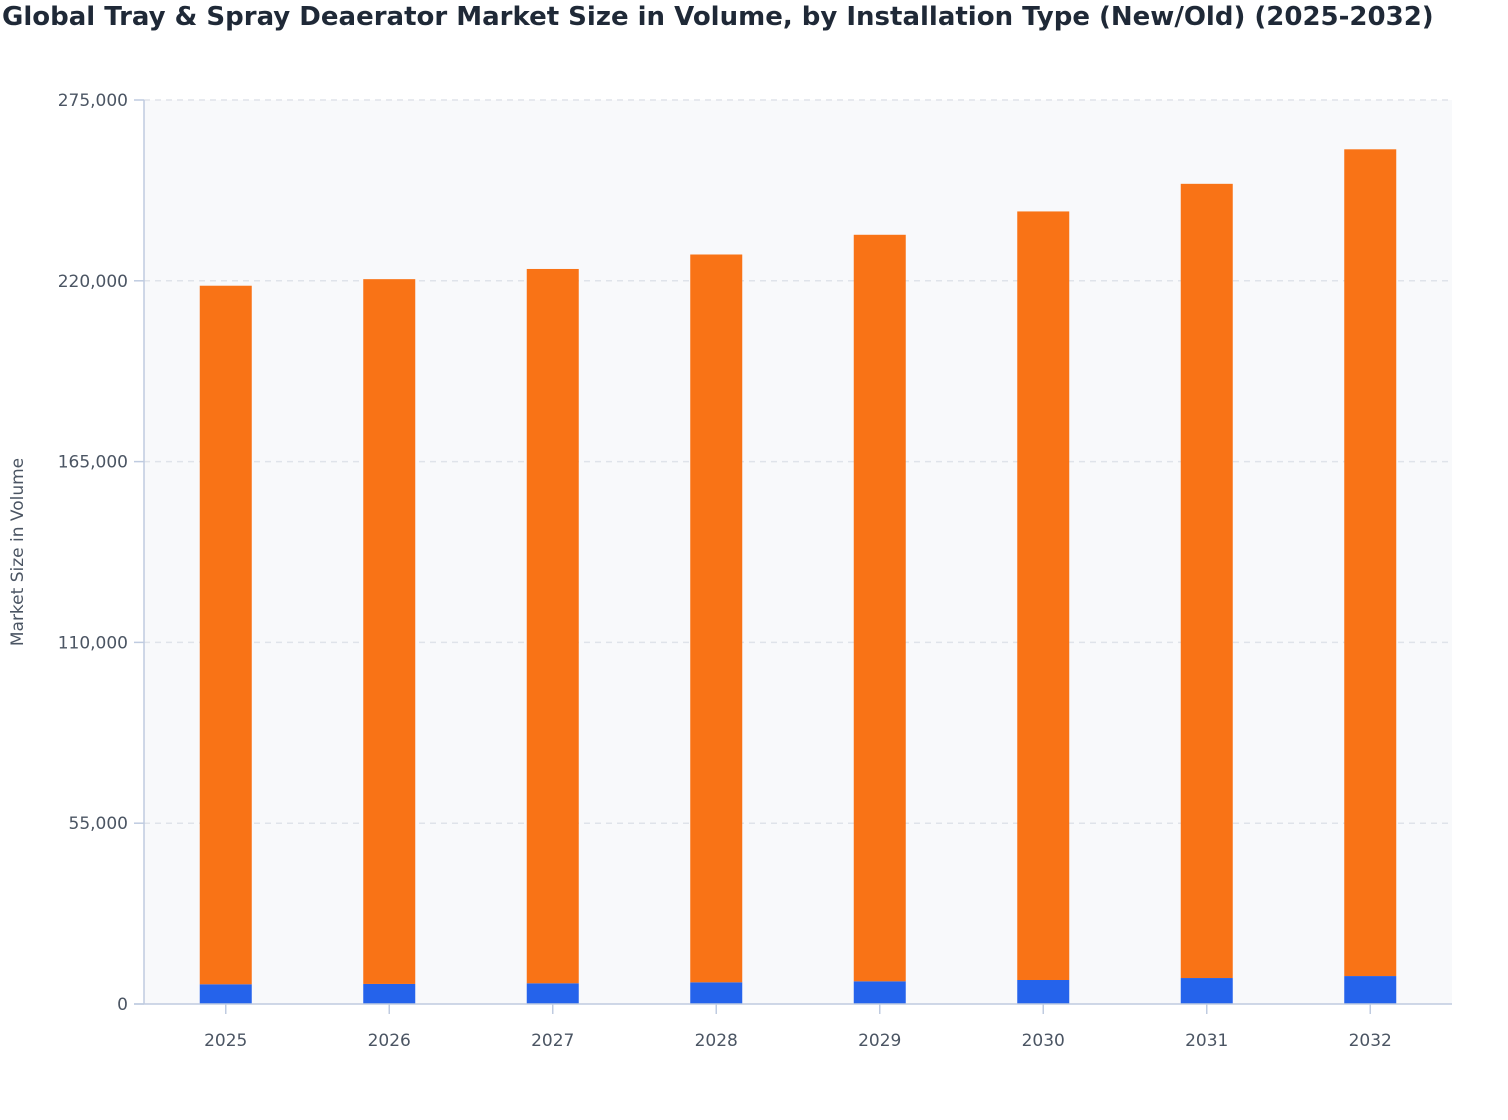 Image resolution: width=1508 pixels, height=1120 pixels. I want to click on y-tick-label: 220,000, so click(93, 282).